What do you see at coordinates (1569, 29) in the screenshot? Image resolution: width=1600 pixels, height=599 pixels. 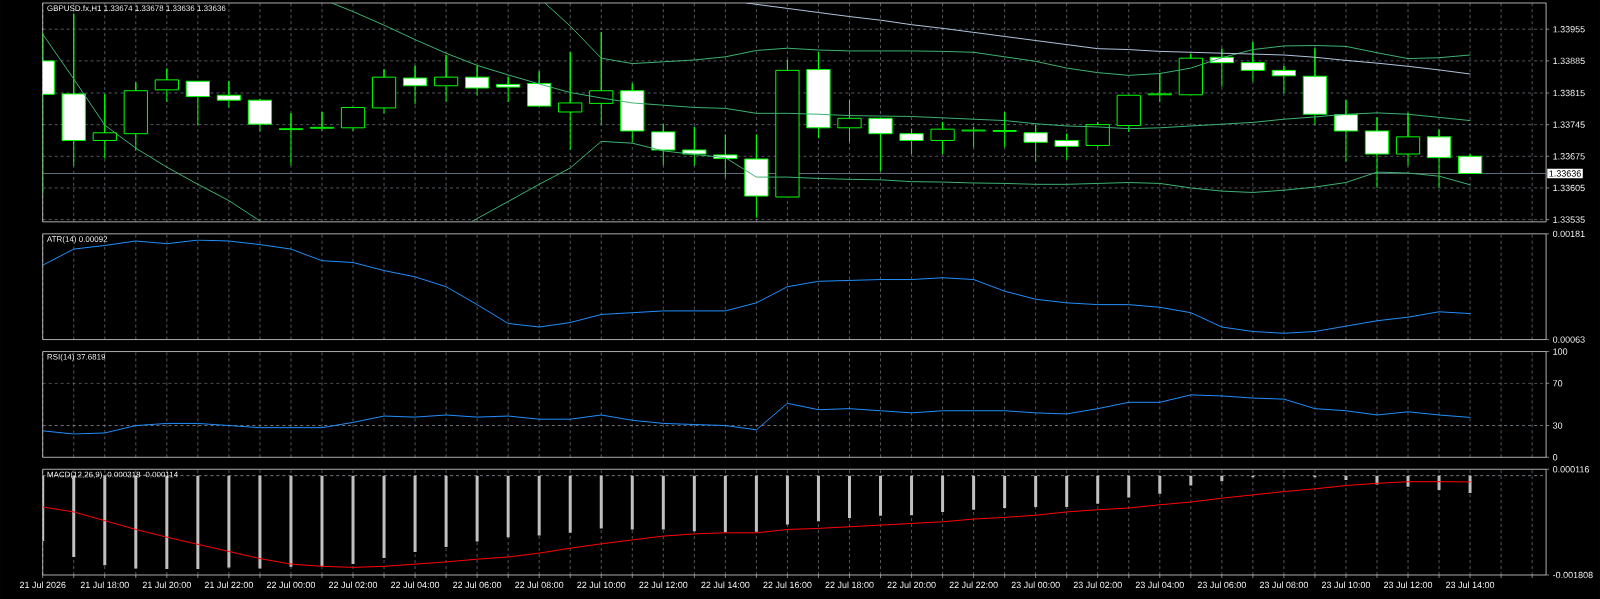 I see `y-tick-label: 1.33955` at bounding box center [1569, 29].